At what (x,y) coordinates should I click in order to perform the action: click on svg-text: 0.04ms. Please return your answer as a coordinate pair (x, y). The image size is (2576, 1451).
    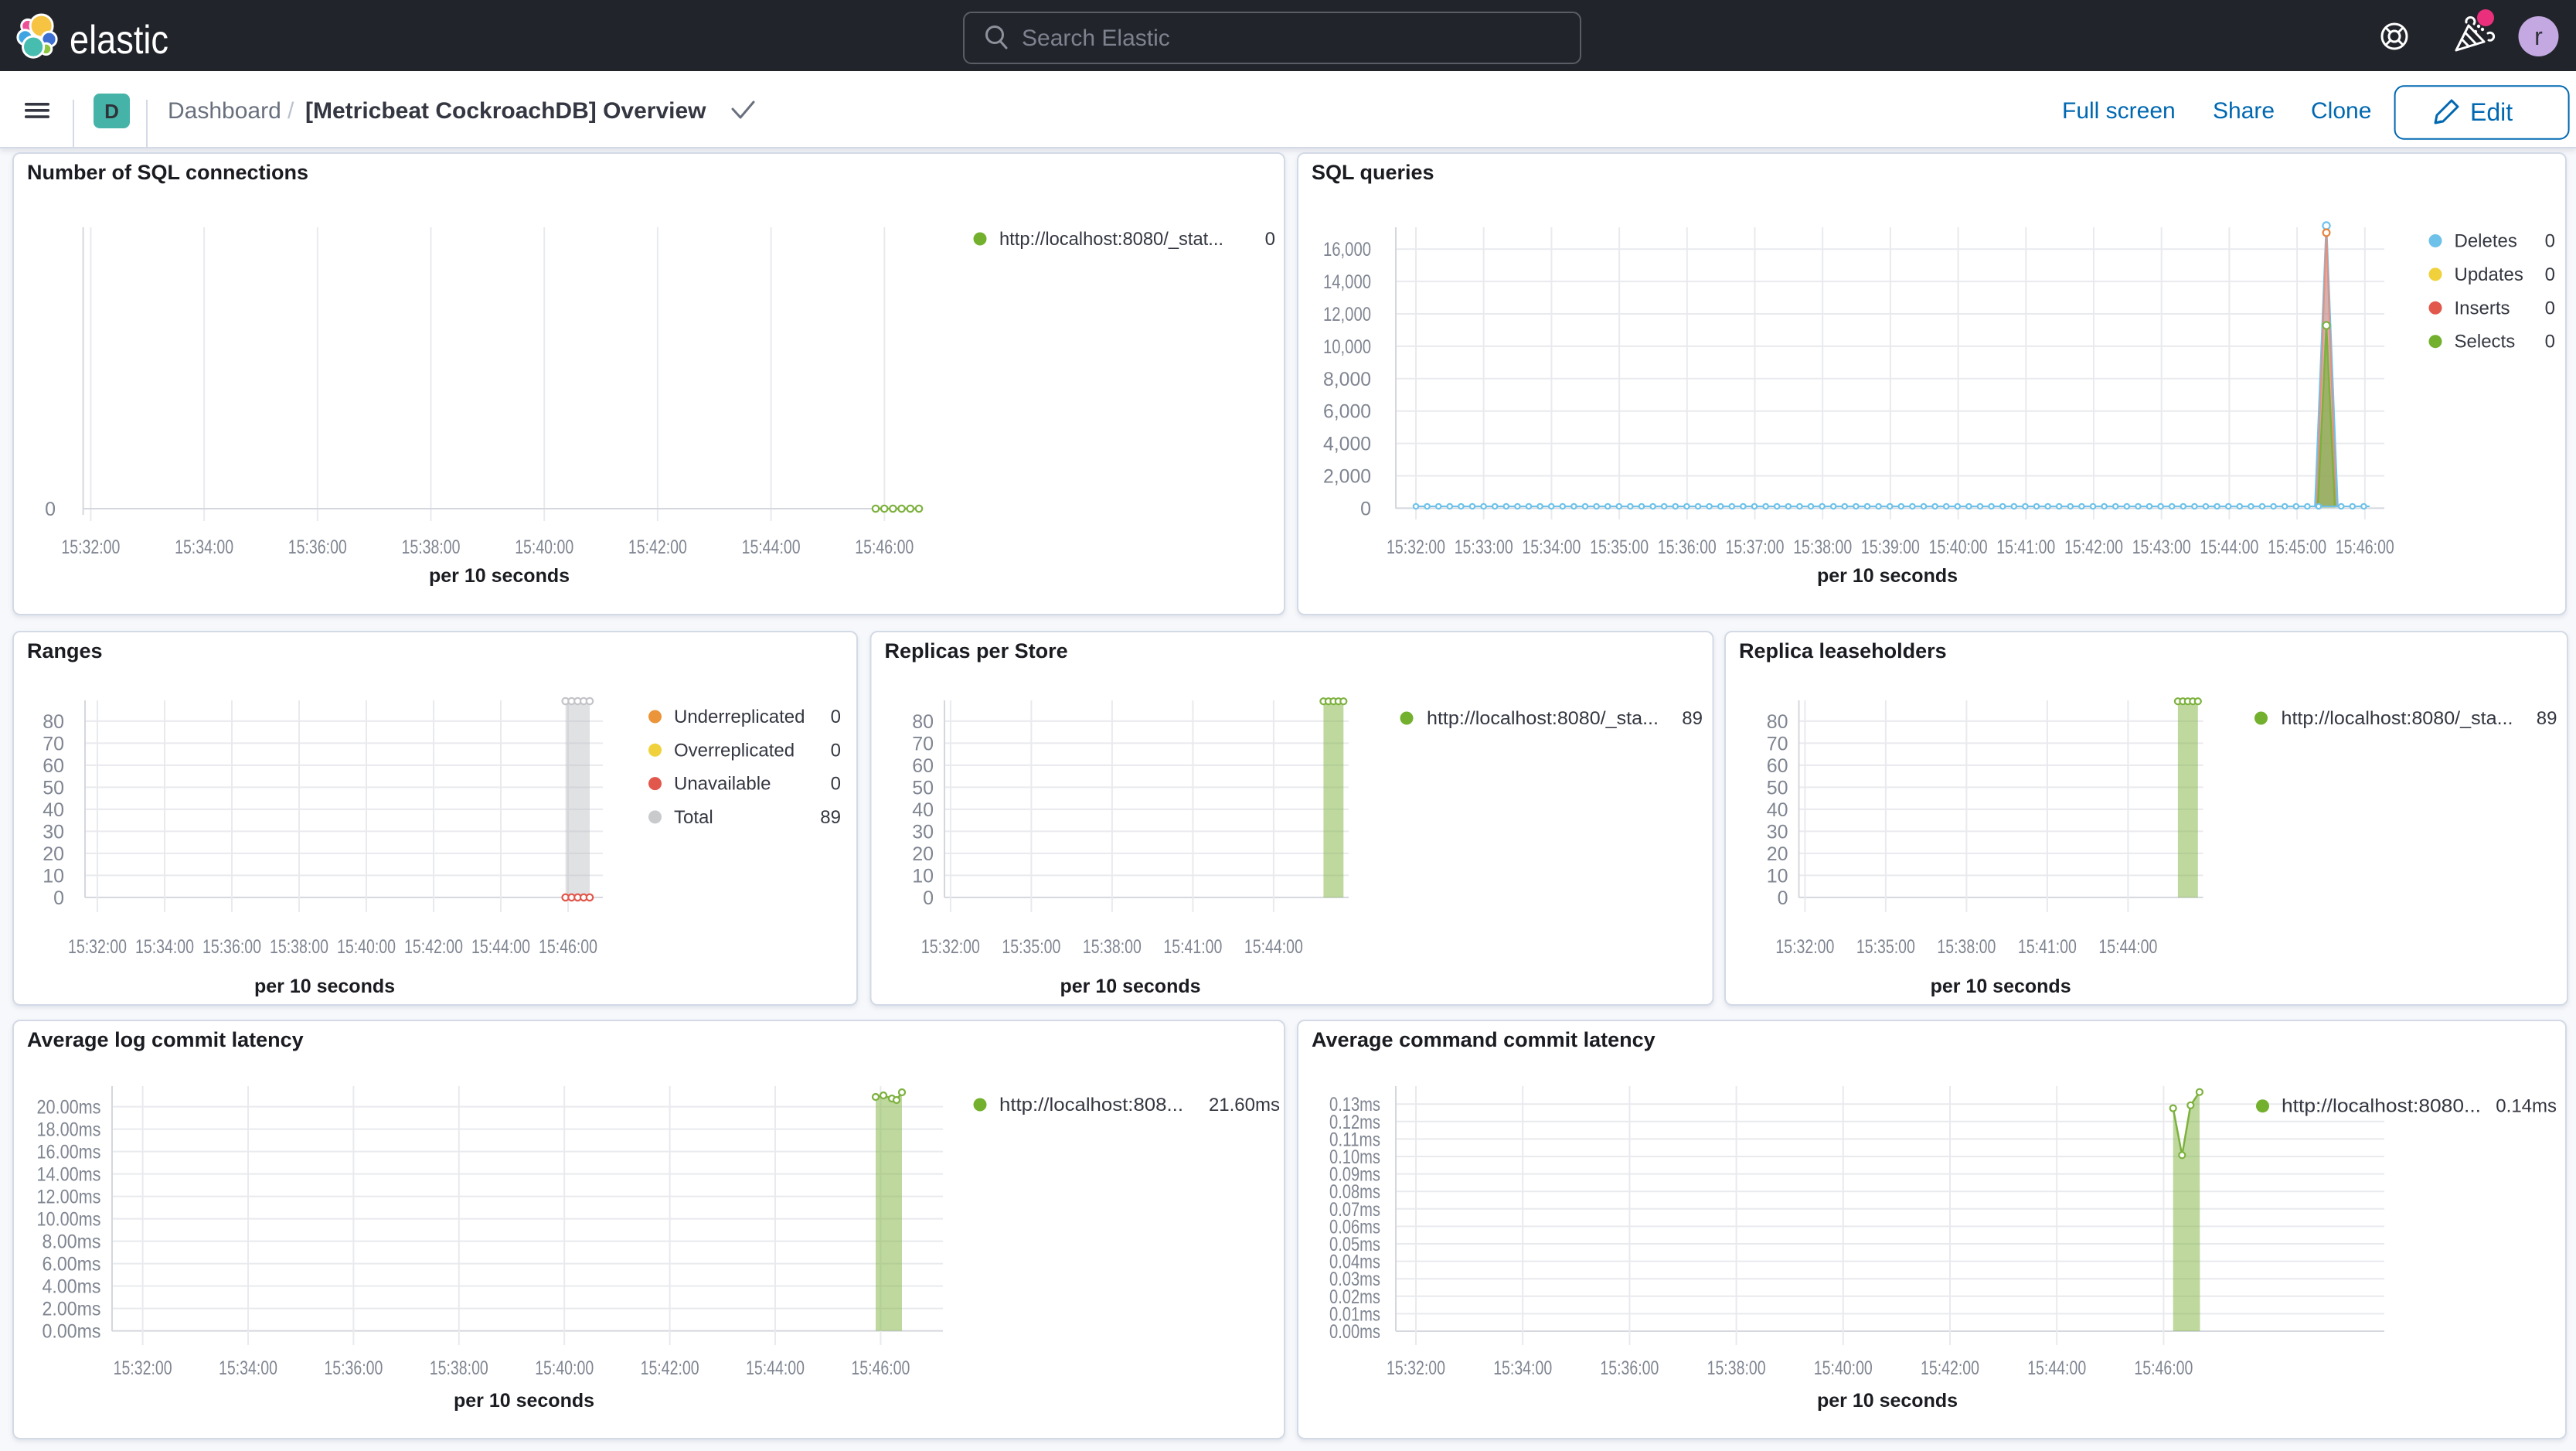
    Looking at the image, I should click on (1354, 1262).